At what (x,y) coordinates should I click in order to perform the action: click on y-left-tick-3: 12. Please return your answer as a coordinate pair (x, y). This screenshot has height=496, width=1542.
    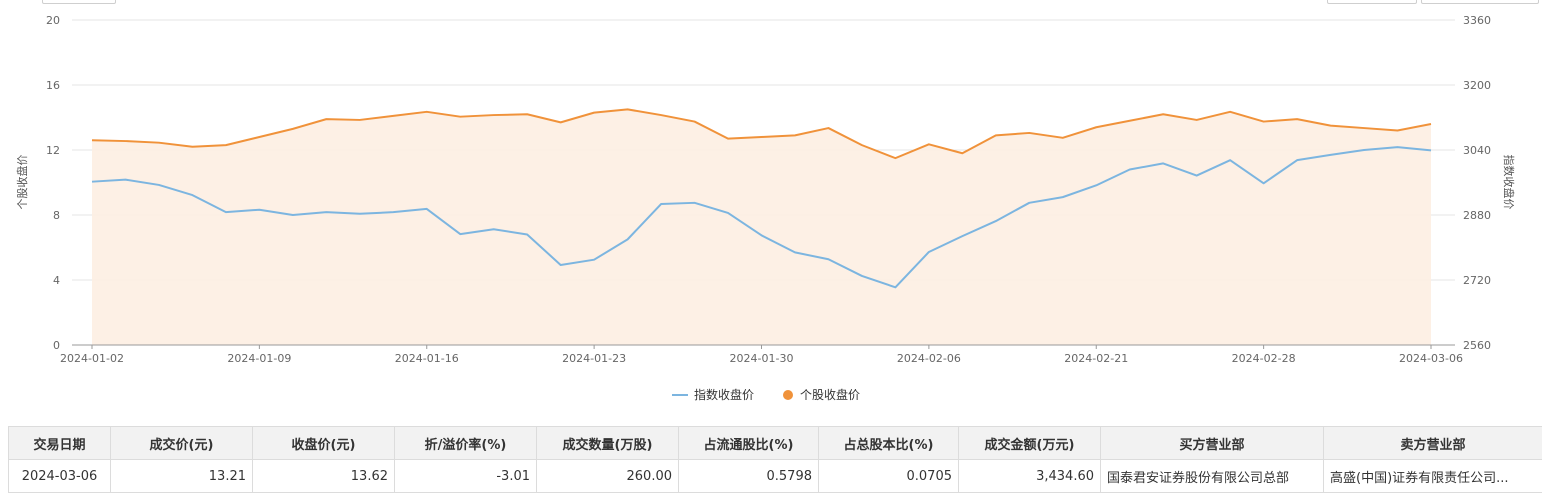
    Looking at the image, I should click on (53, 150).